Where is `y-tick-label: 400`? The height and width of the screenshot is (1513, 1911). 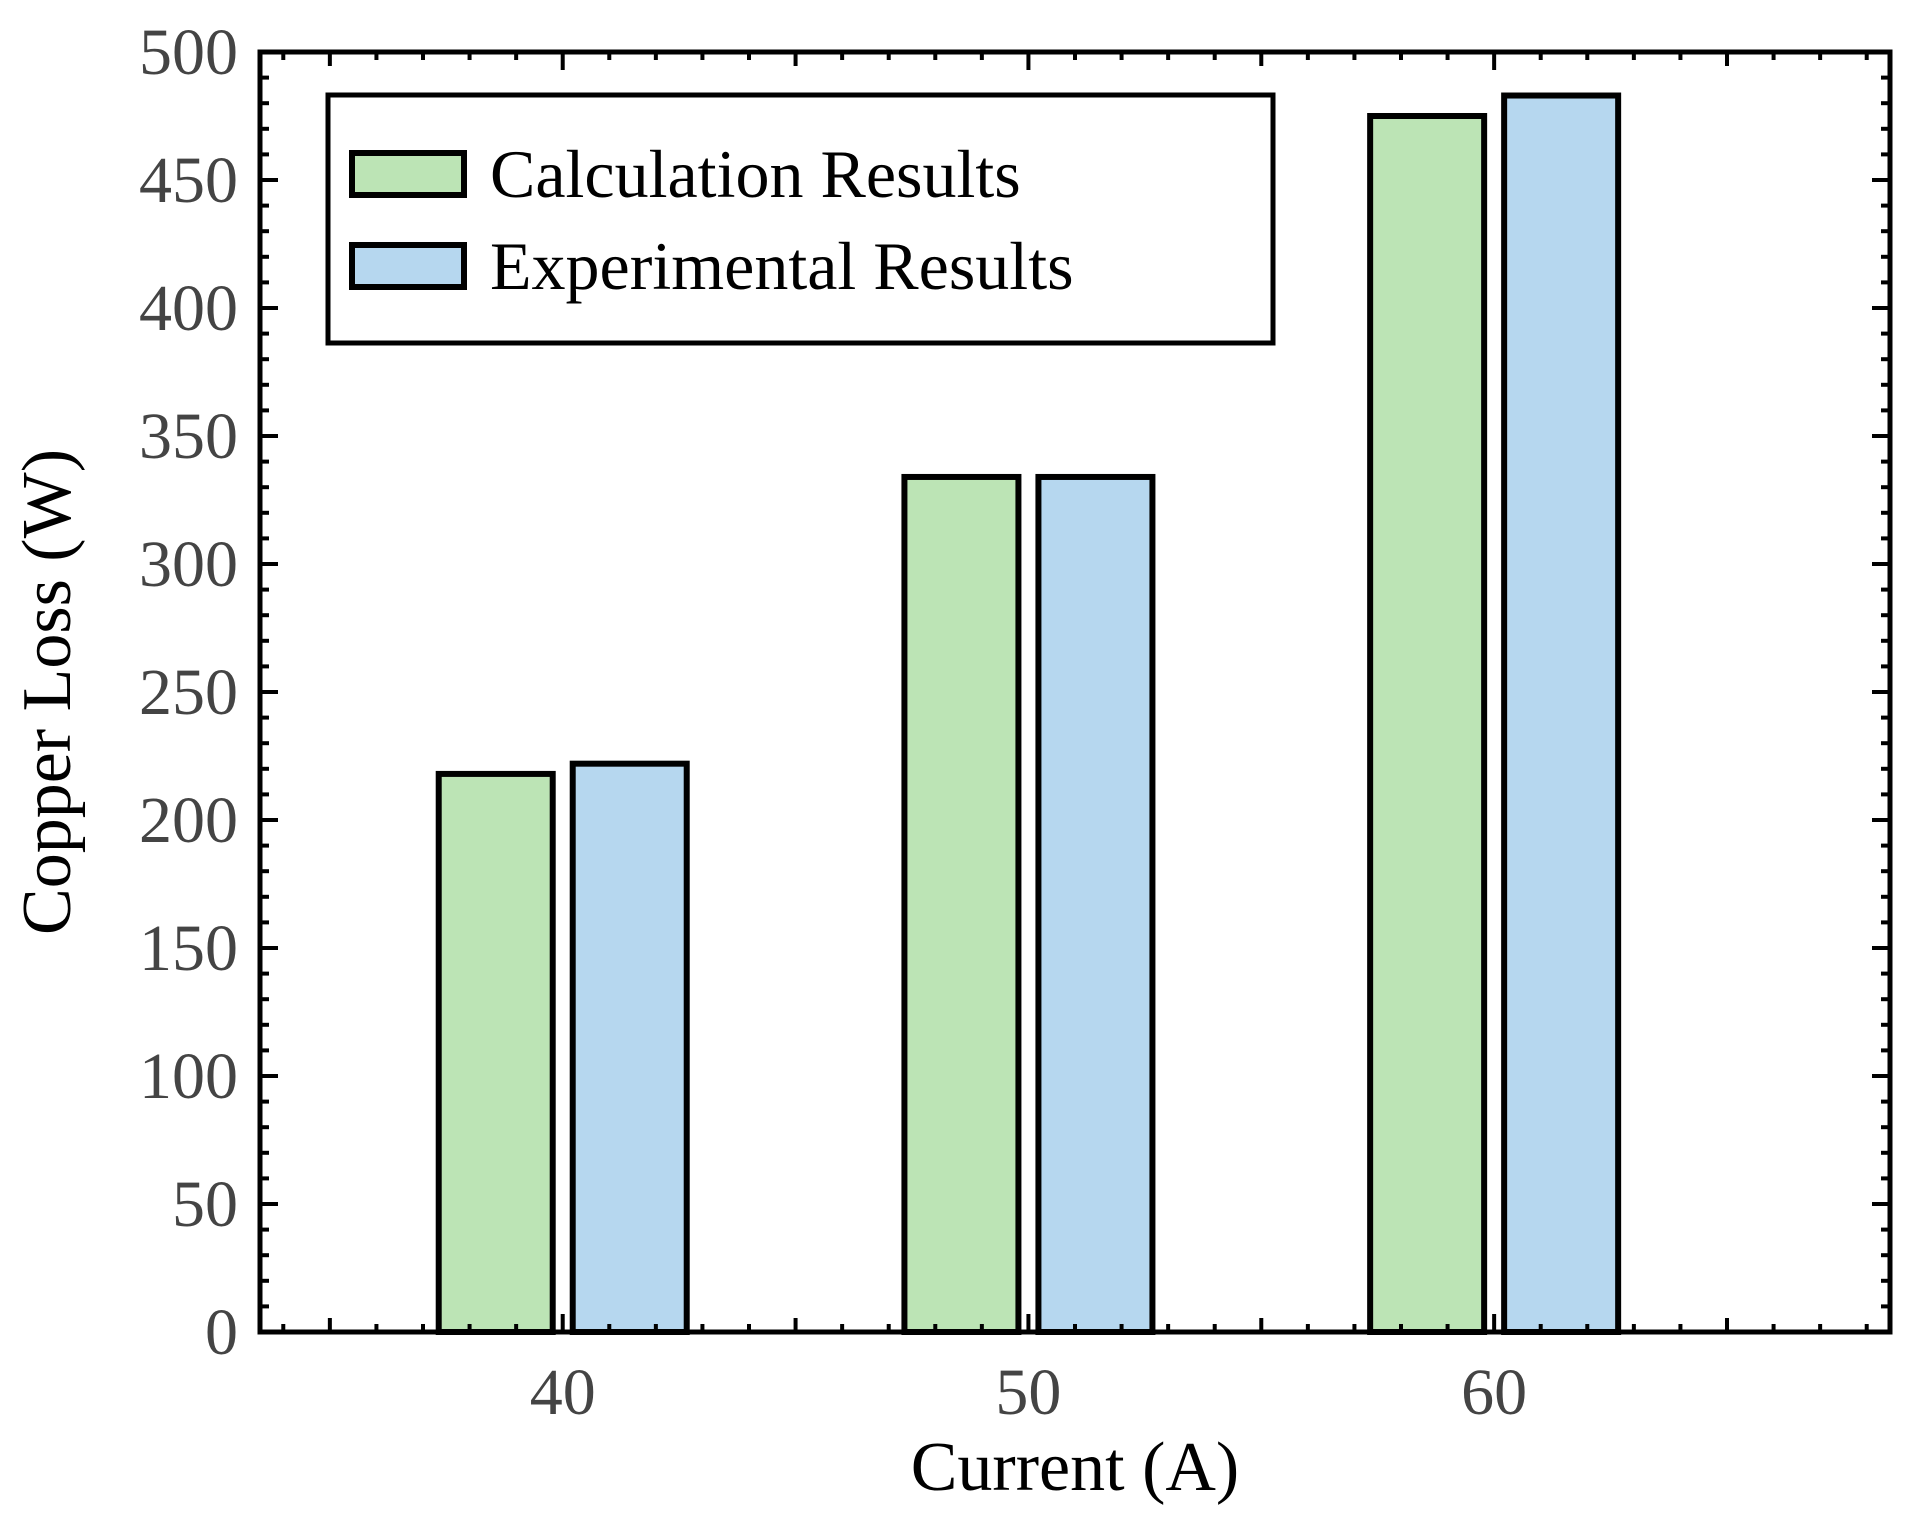 y-tick-label: 400 is located at coordinates (188, 308).